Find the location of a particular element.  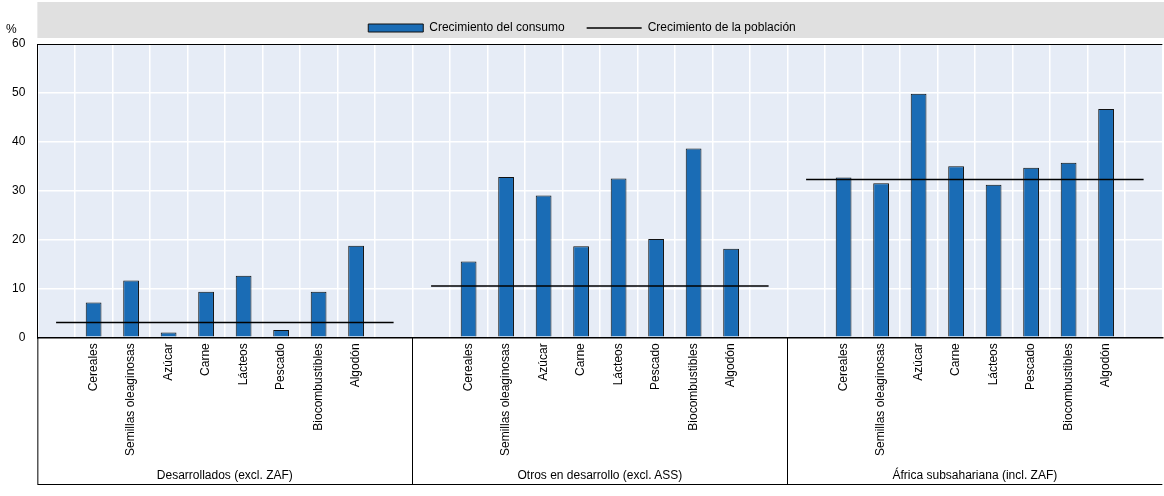

y-tick-label: 40 is located at coordinates (18, 141).